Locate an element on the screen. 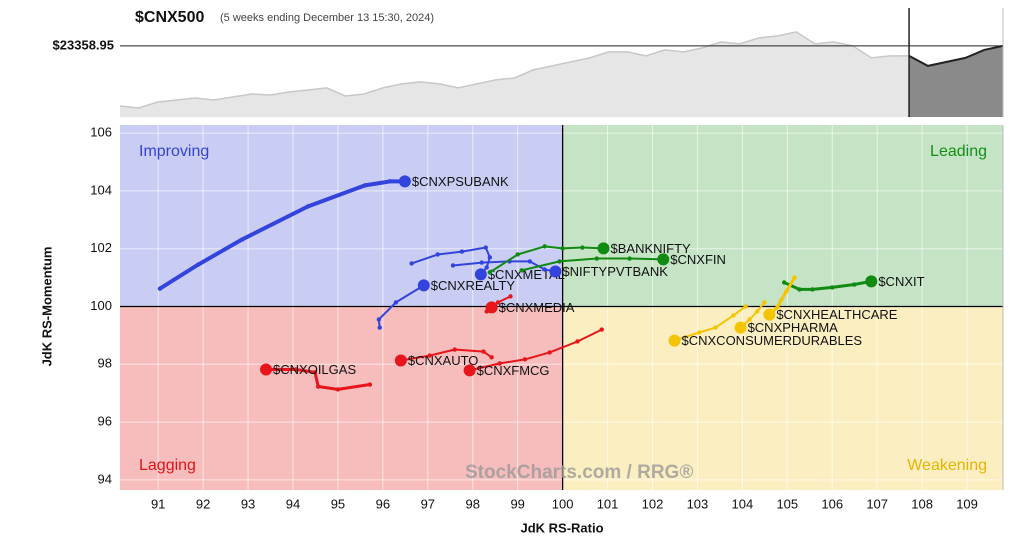 This screenshot has width=1024, height=544. x-tick-label: 107 is located at coordinates (877, 503).